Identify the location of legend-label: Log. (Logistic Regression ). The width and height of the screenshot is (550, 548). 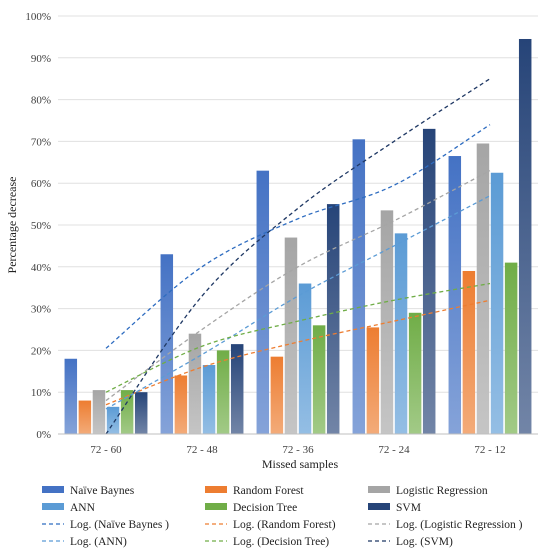
(459, 525).